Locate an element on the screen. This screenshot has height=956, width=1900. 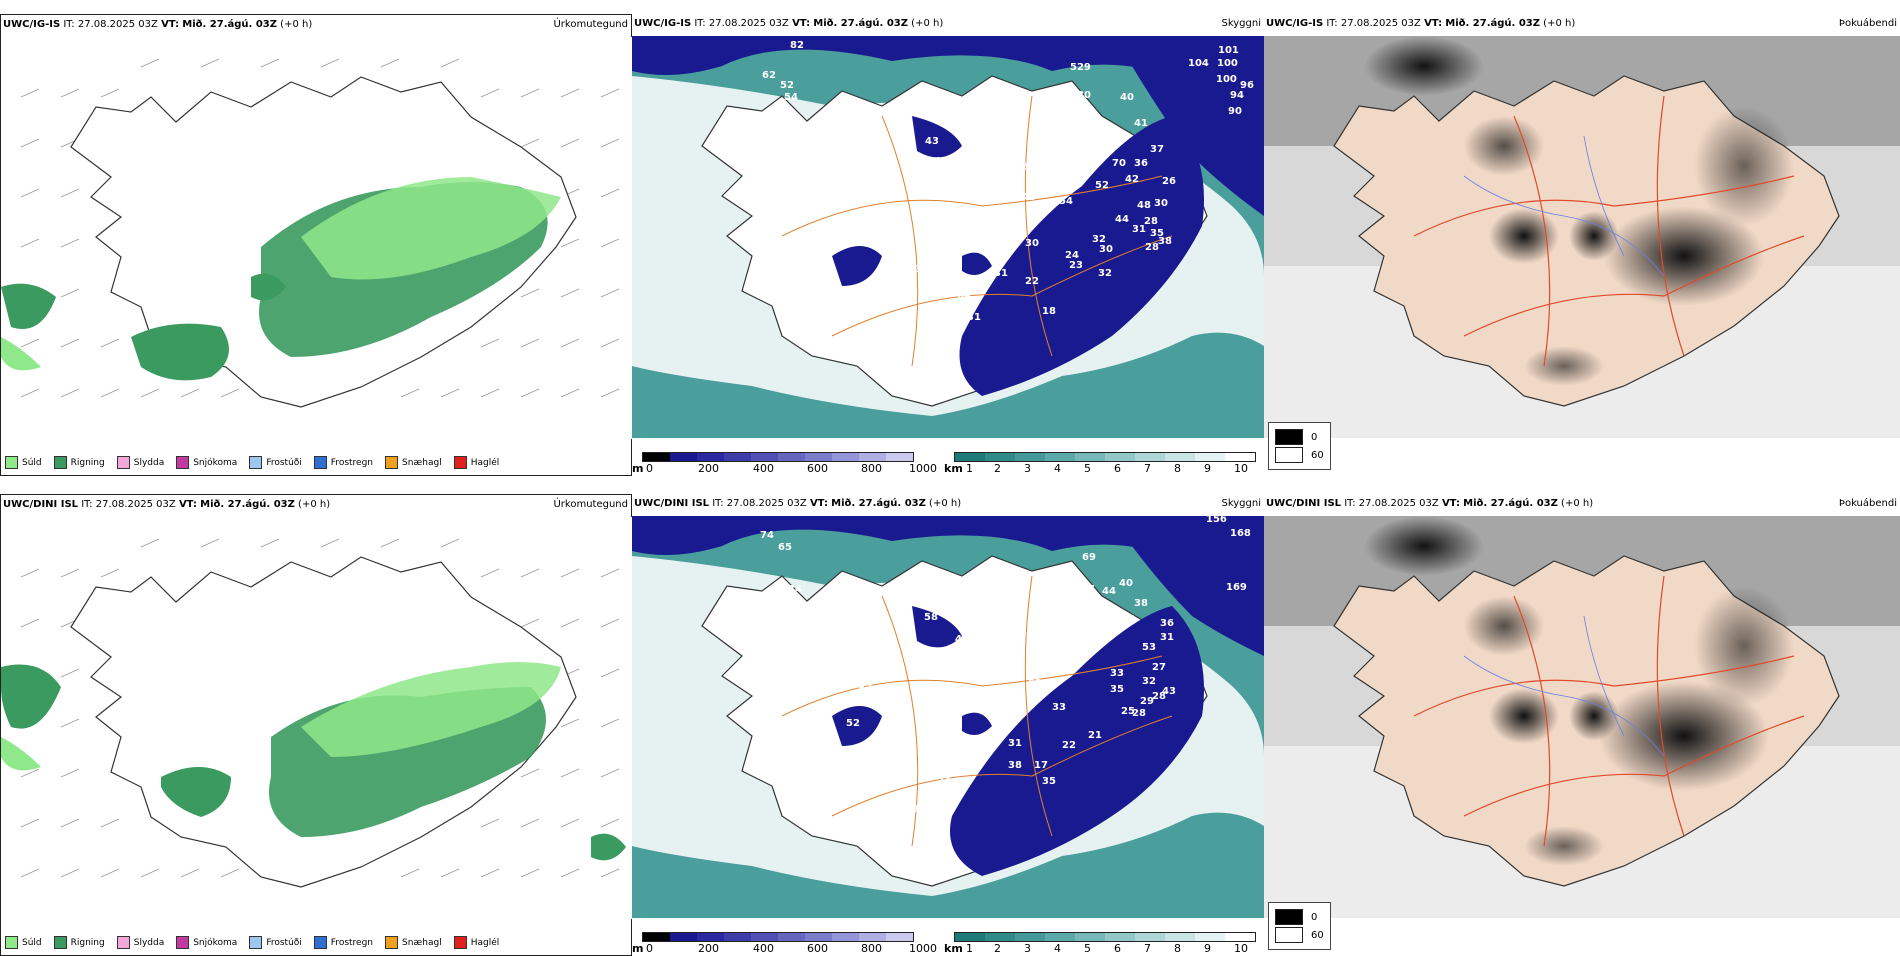
svg-text: 45 is located at coordinates (1029, 197).